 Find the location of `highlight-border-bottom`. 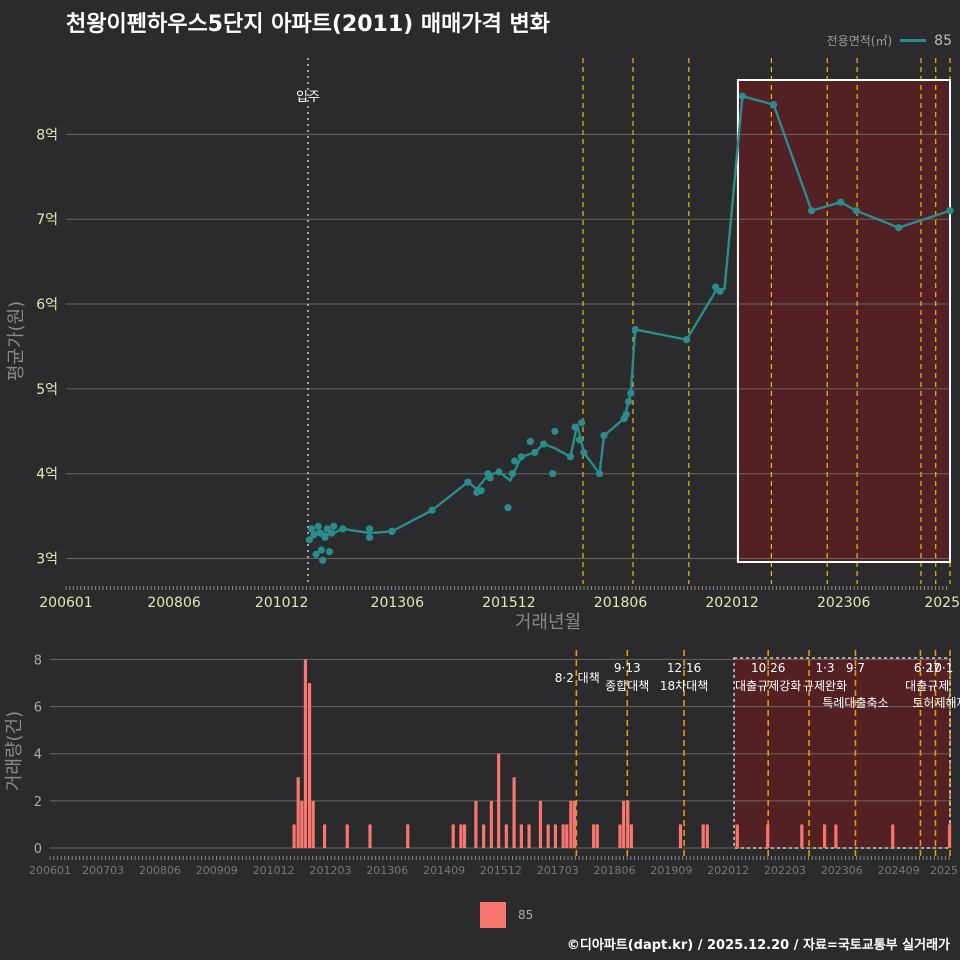

highlight-border-bottom is located at coordinates (842, 753).